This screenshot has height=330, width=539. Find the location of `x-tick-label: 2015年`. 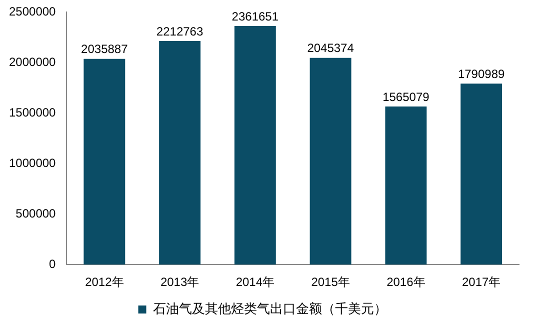

x-tick-label: 2015年 is located at coordinates (330, 282).